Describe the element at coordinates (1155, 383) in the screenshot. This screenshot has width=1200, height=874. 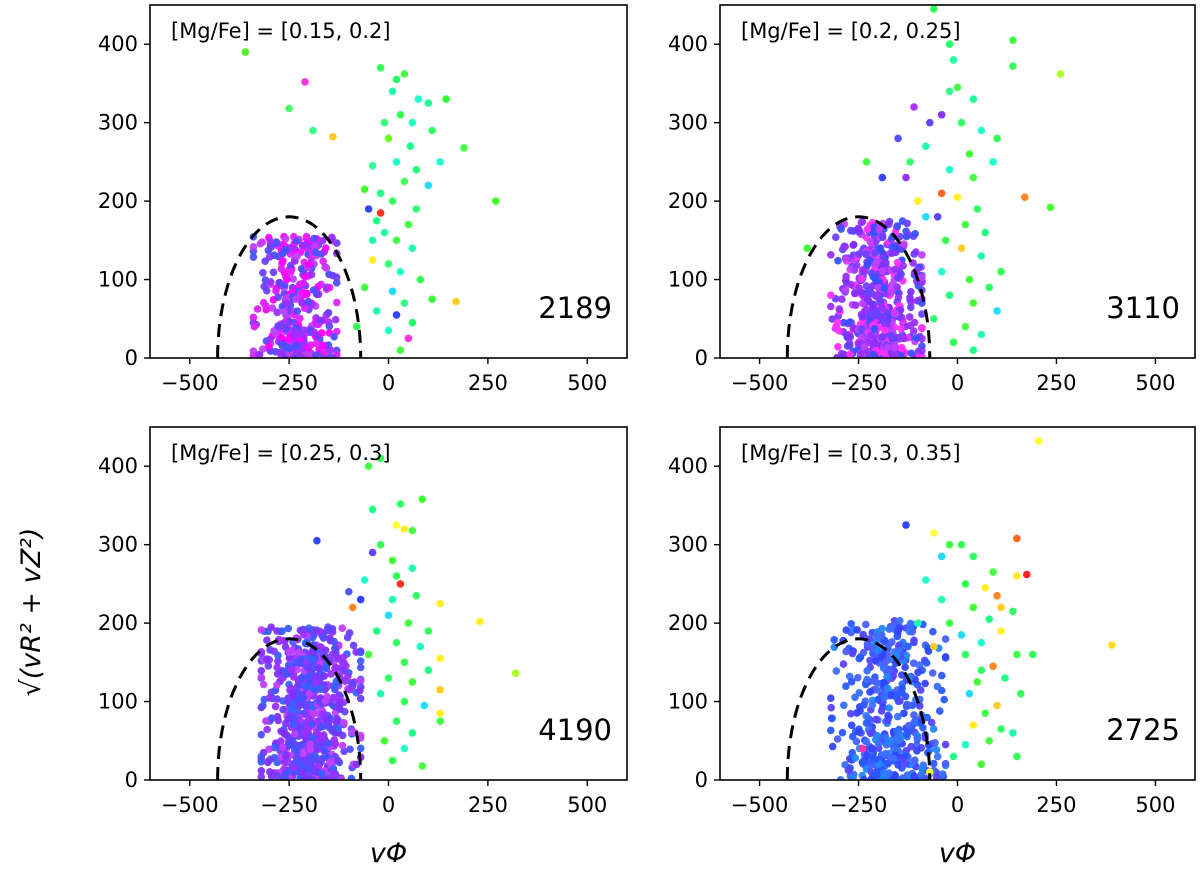
I see `x-tick-label: 500` at that location.